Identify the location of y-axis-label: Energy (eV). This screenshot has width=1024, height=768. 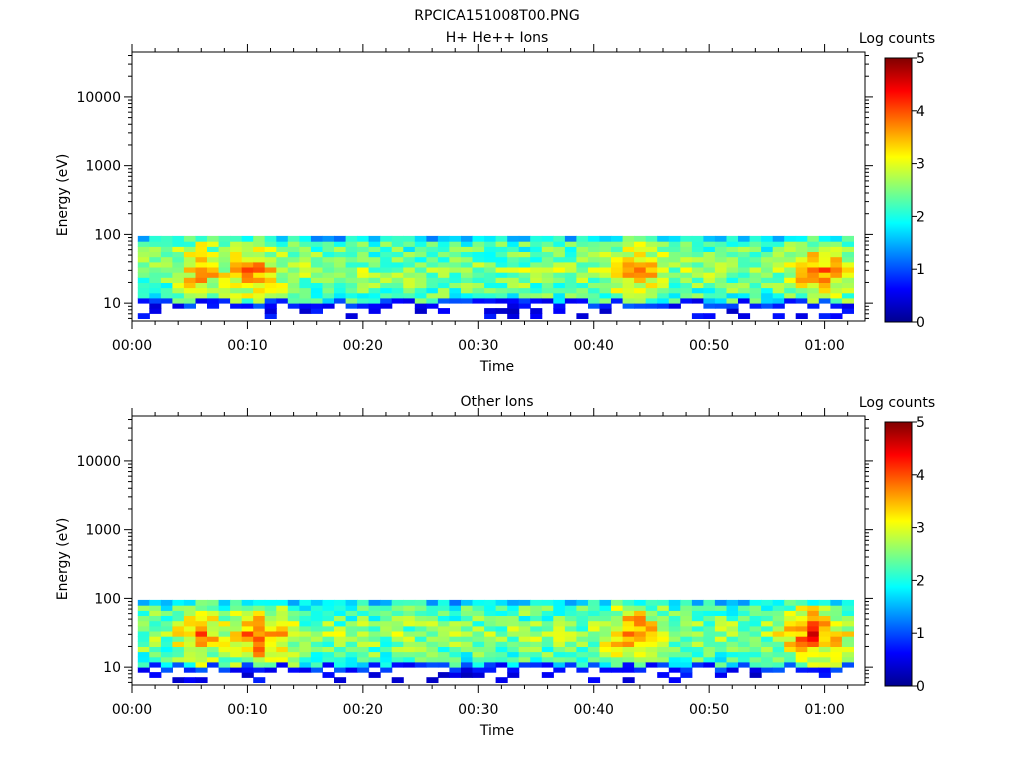
(63, 195).